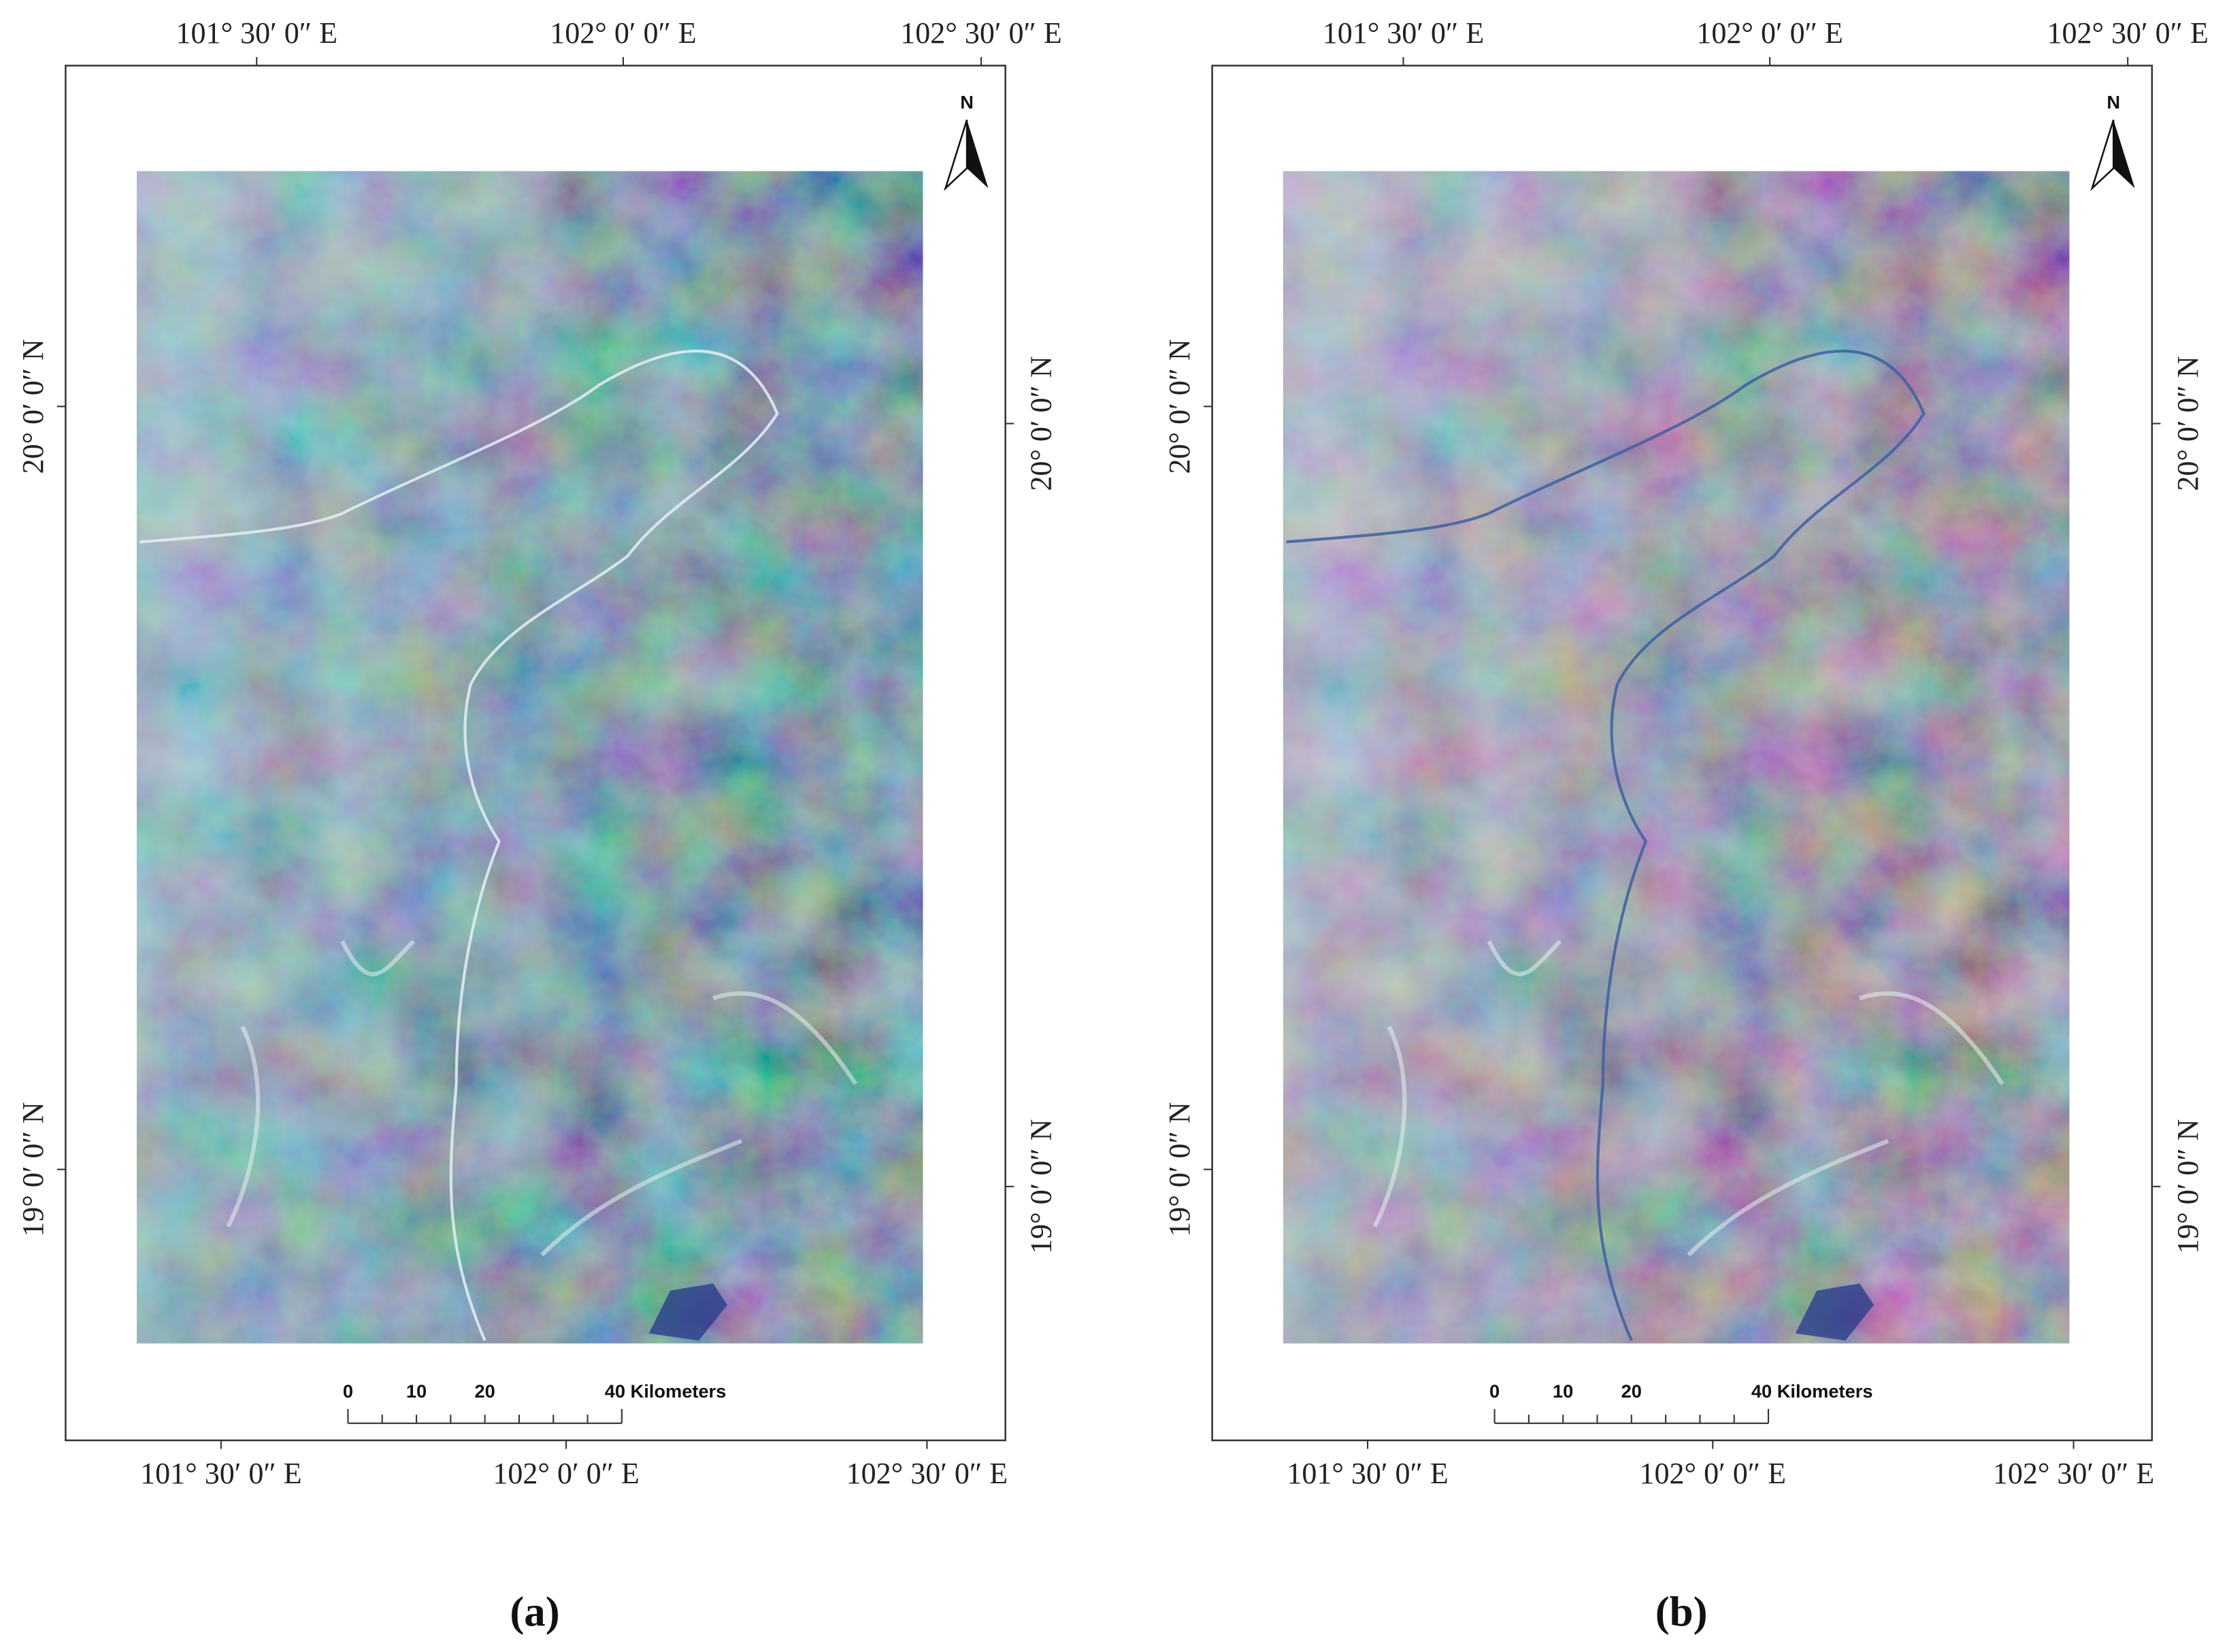  I want to click on panel-caption: (b), so click(1681, 1611).